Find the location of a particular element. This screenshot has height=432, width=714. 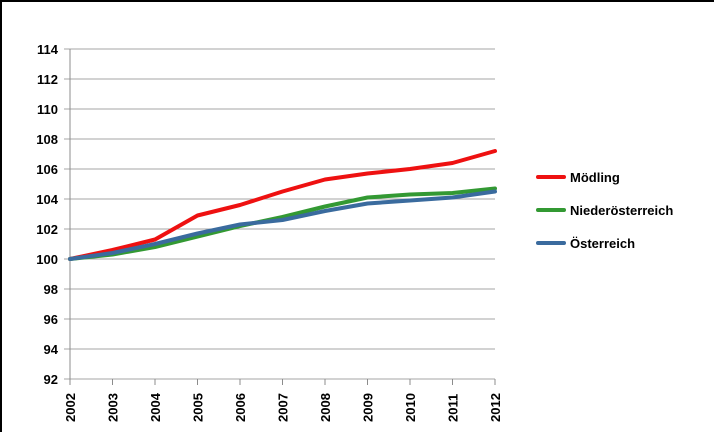

x-tick-label: 2007 is located at coordinates (283, 407).